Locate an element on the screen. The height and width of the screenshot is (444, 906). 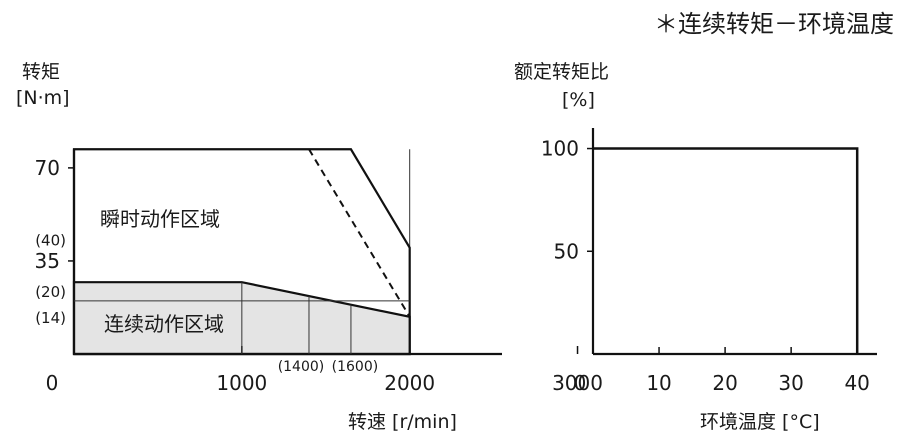
x-tick-label: 1000 is located at coordinates (241, 383).